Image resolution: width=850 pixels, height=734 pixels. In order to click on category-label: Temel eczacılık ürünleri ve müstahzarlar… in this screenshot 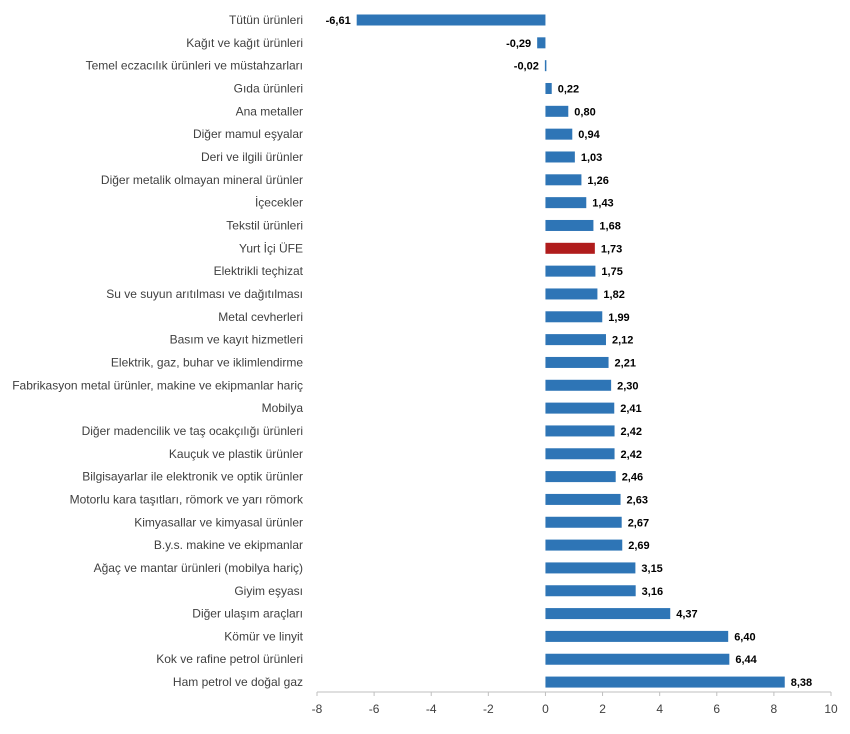, I will do `click(194, 66)`.